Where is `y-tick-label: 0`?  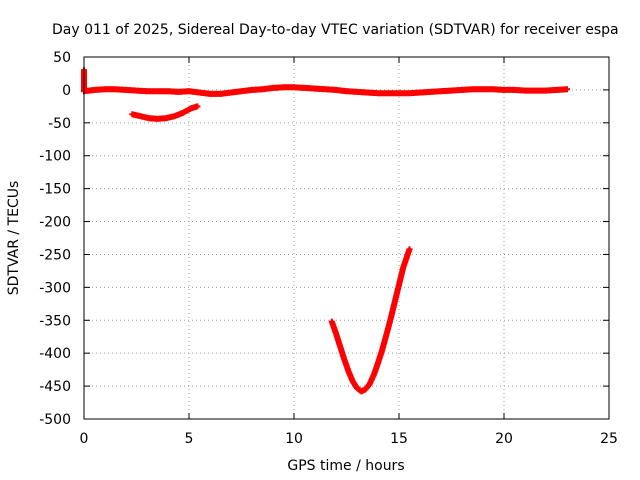 y-tick-label: 0 is located at coordinates (66, 91).